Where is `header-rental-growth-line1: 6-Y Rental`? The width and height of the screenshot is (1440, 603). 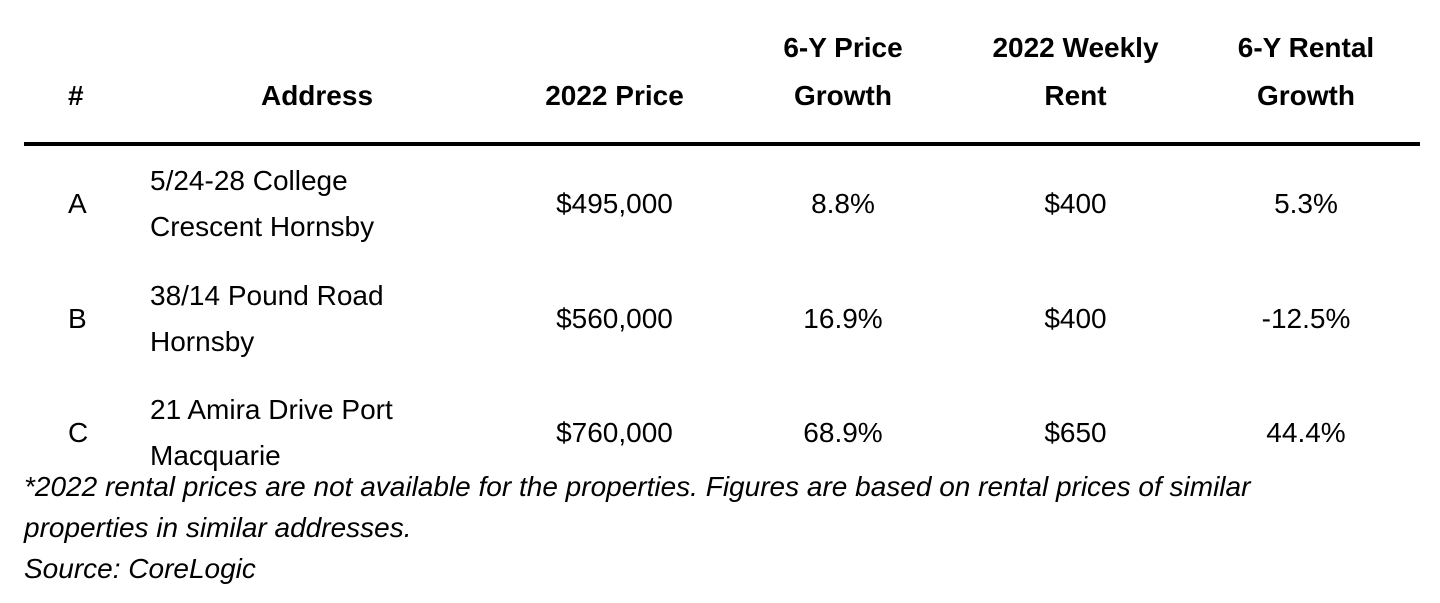 header-rental-growth-line1: 6-Y Rental is located at coordinates (1306, 47).